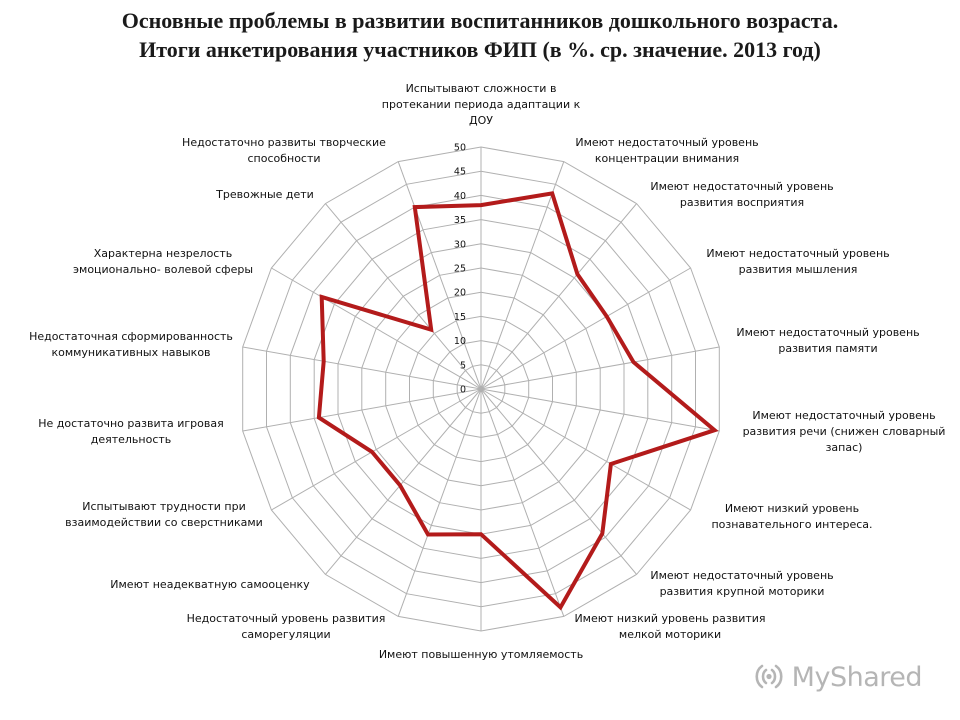 The height and width of the screenshot is (720, 960). What do you see at coordinates (460, 293) in the screenshot?
I see `tick-label-20: 20` at bounding box center [460, 293].